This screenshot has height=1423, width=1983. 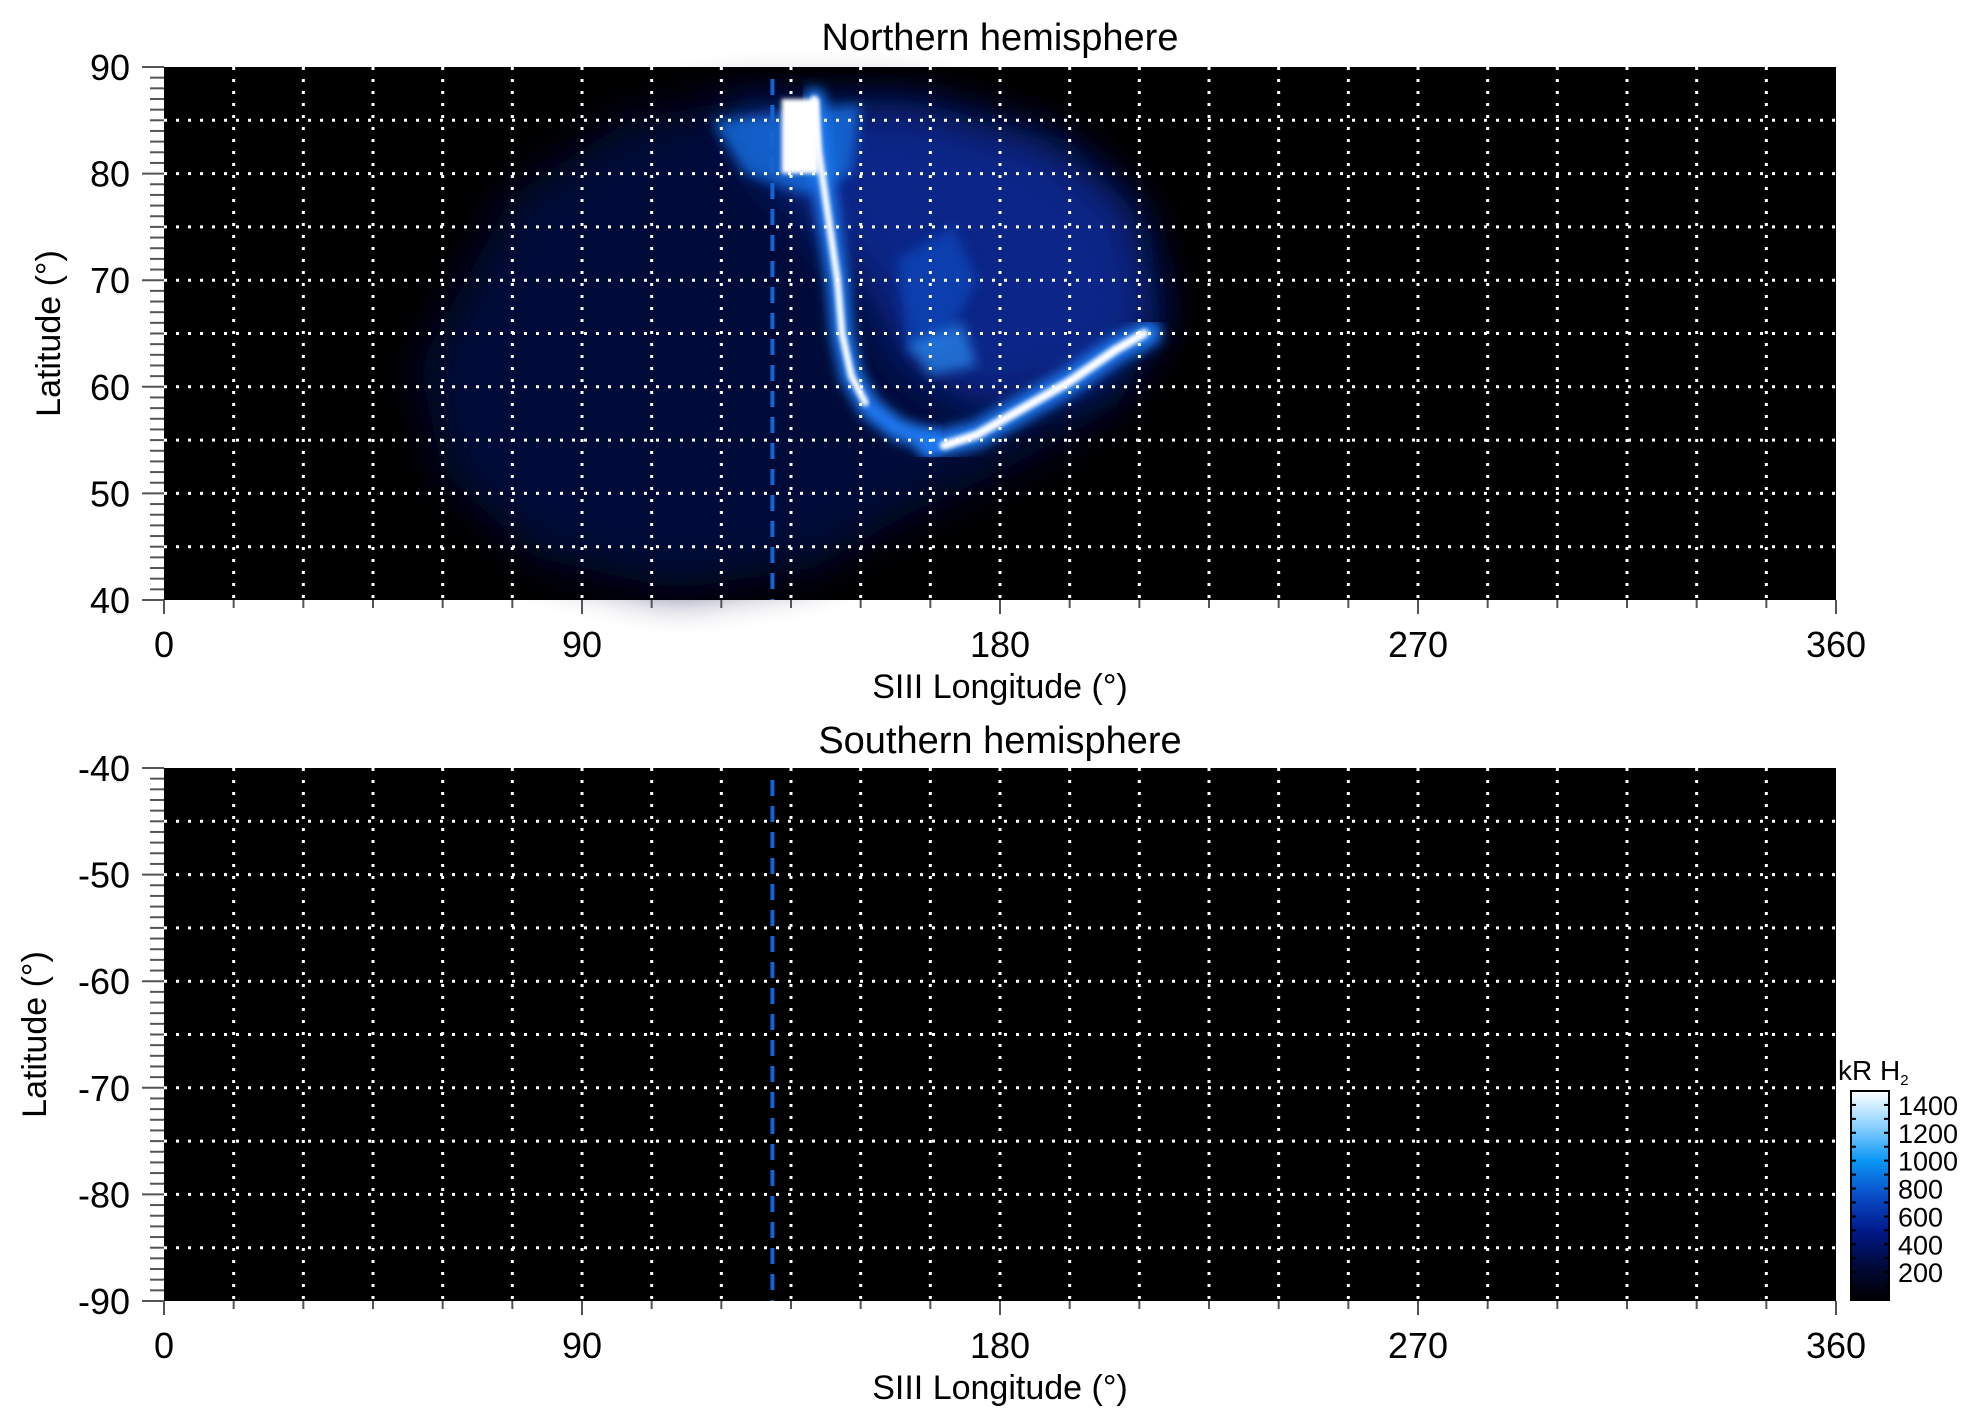 I want to click on chart-title: Southern hemisphere, so click(x=999, y=741).